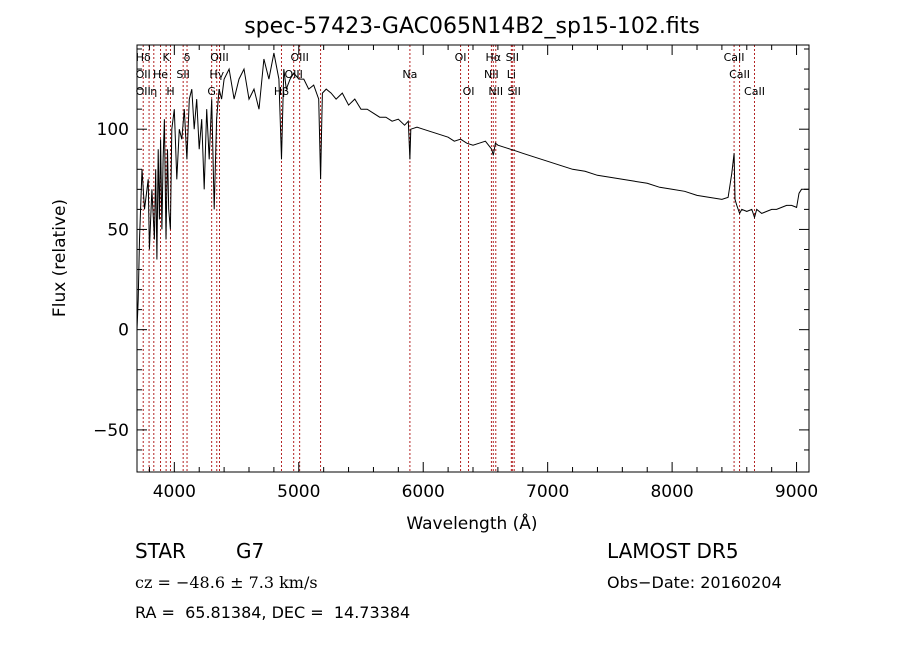 The image size is (900, 649). I want to click on y-tick-label: 100, so click(113, 130).